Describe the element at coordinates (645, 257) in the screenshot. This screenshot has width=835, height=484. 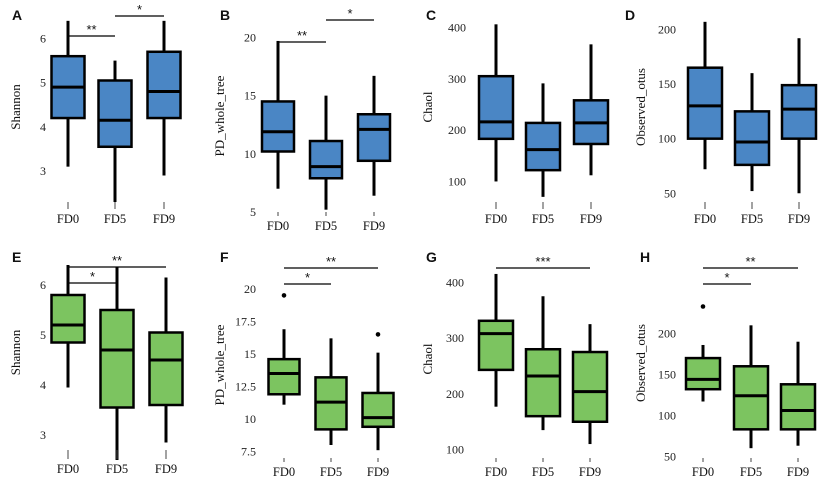
I see `panel-h-label: H` at that location.